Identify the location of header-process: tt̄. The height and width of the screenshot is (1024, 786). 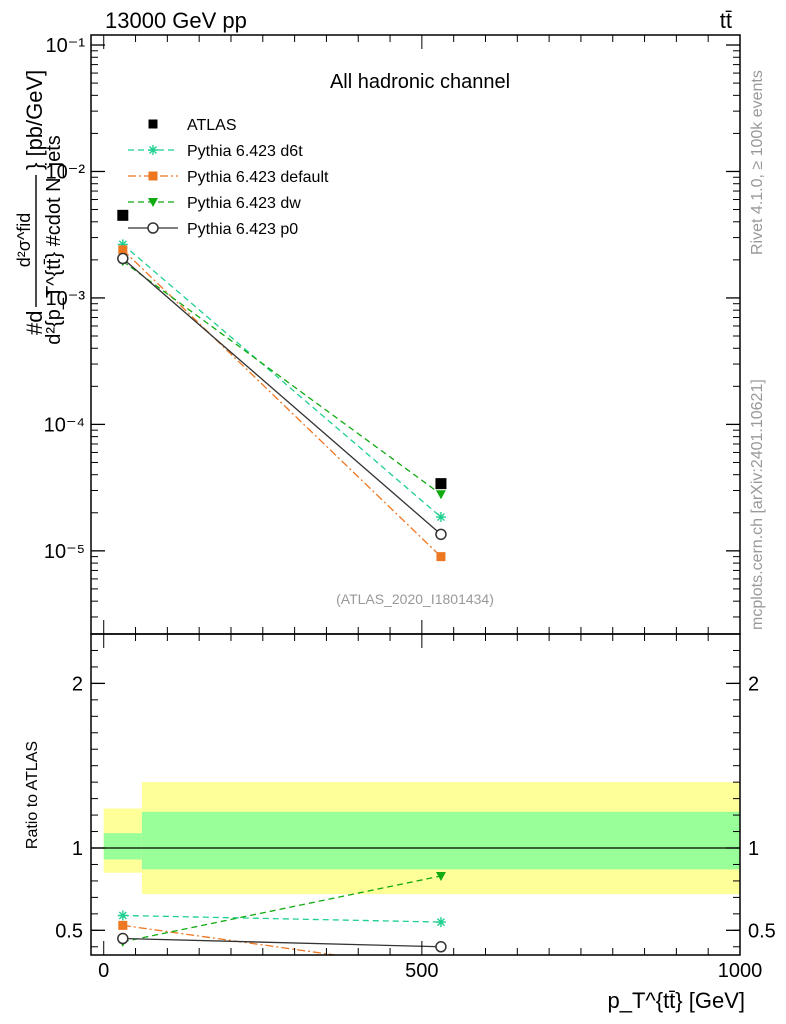
(726, 20).